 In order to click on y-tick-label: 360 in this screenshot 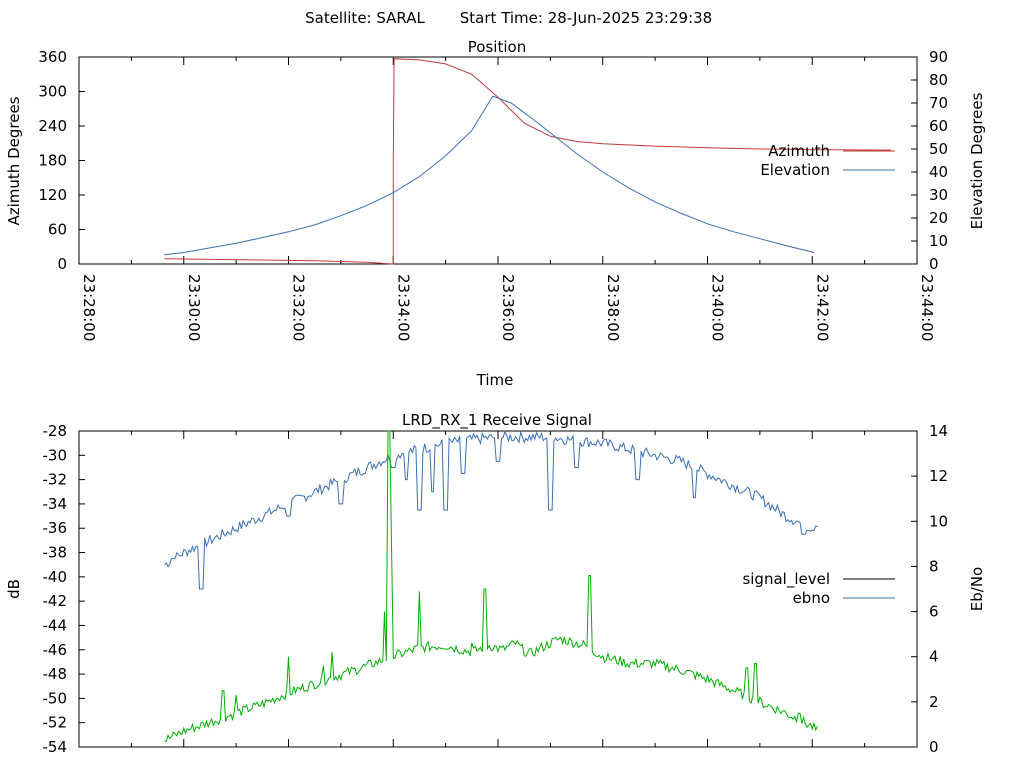, I will do `click(52, 57)`.